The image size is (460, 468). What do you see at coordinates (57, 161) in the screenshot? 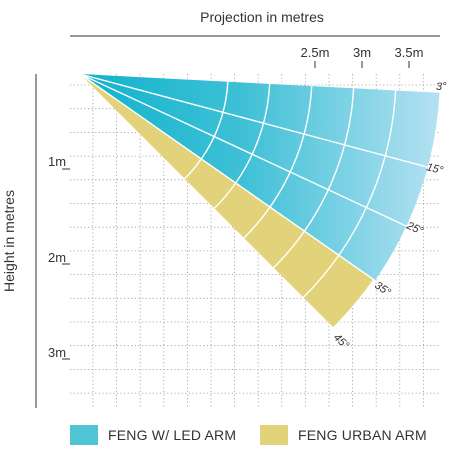
I see `height-label-1m: 1m` at bounding box center [57, 161].